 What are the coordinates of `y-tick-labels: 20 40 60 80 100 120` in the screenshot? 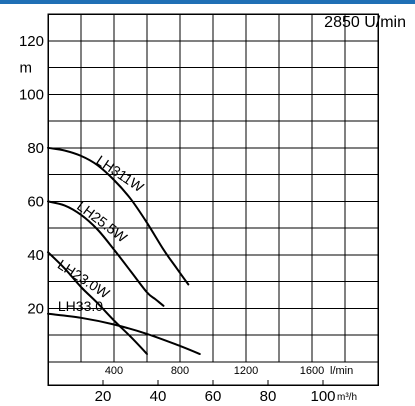 It's located at (31, 175).